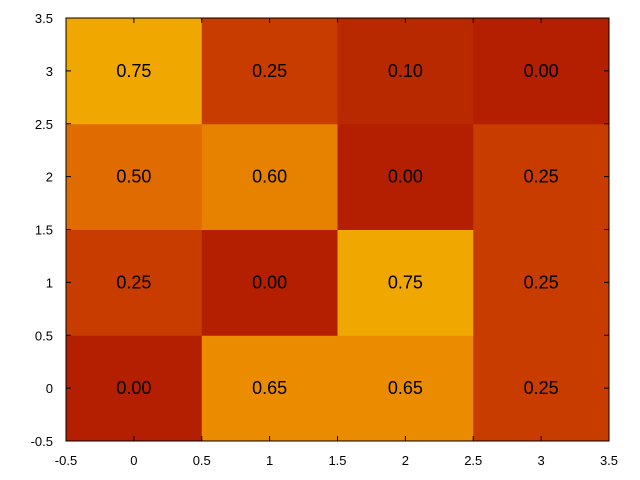 This screenshot has height=480, width=640. What do you see at coordinates (49, 71) in the screenshot?
I see `y-tick-label-7: 3` at bounding box center [49, 71].